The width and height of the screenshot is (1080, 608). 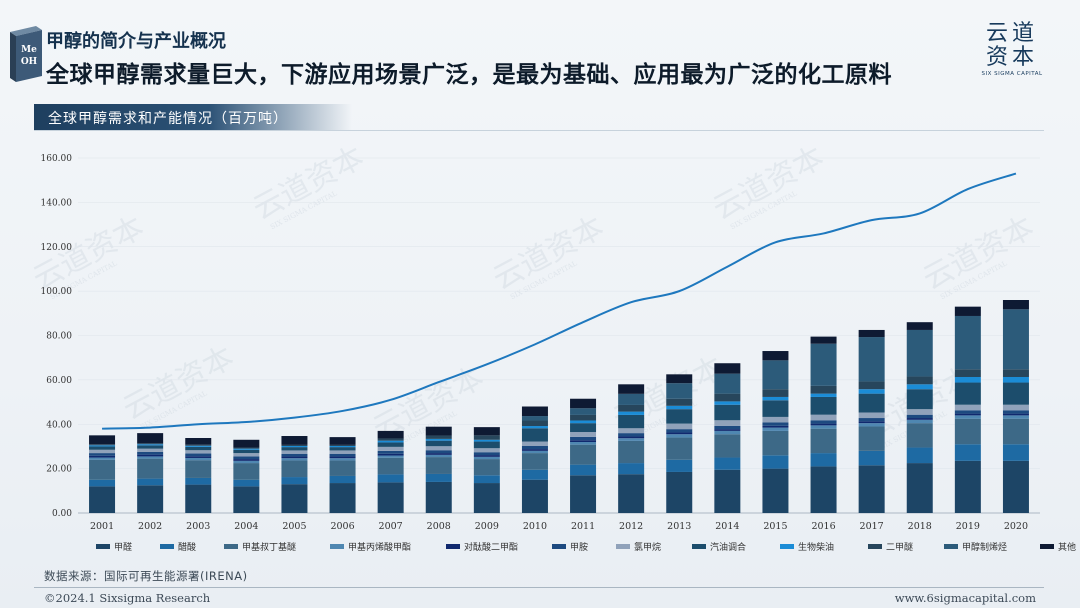 What do you see at coordinates (775, 526) in the screenshot?
I see `x-tick-label: 2015` at bounding box center [775, 526].